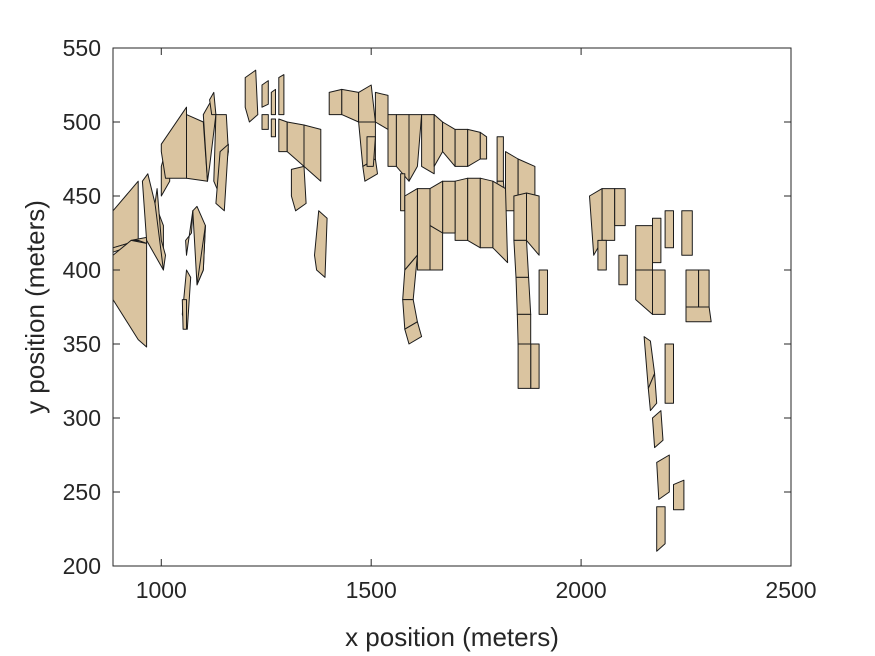  I want to click on x-tick-label: 2500, so click(790, 590).